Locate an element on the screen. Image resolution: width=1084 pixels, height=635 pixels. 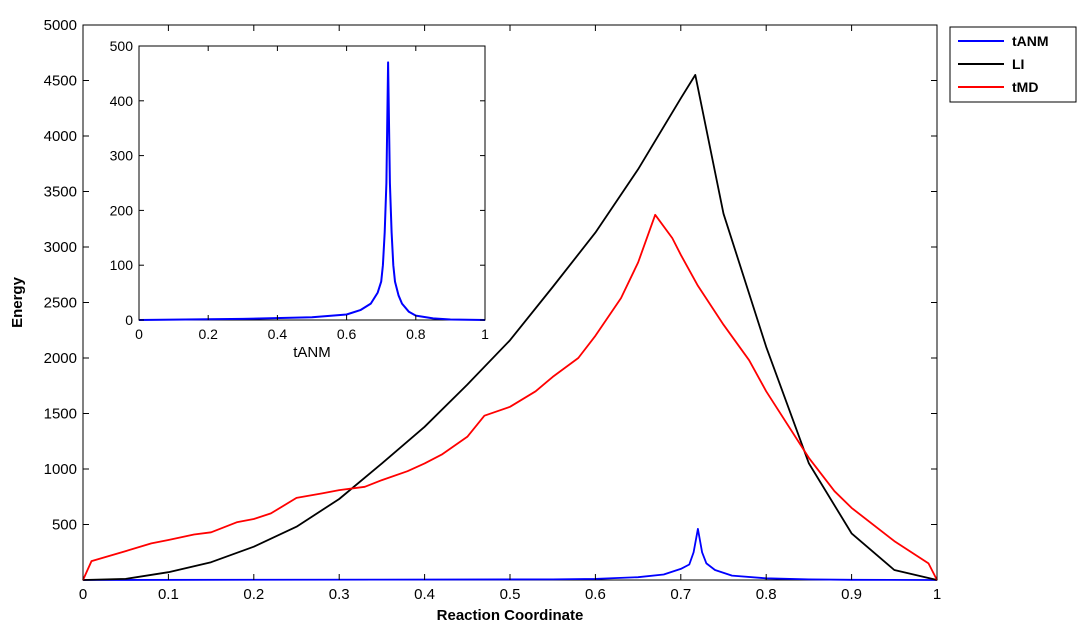
x-axis-title: Reaction Coordinate is located at coordinates (510, 615).